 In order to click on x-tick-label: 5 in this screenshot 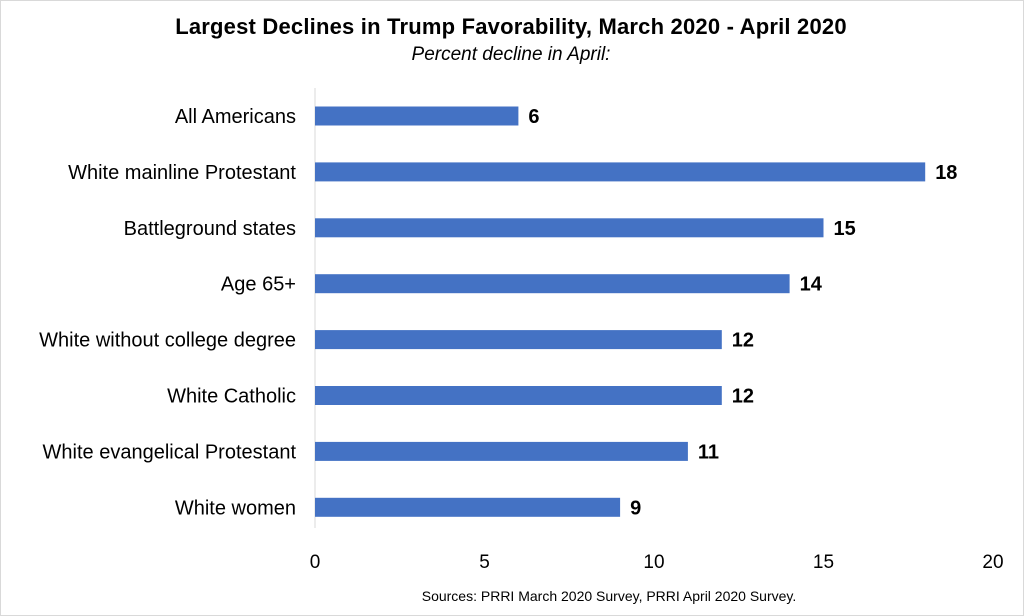, I will do `click(484, 562)`.